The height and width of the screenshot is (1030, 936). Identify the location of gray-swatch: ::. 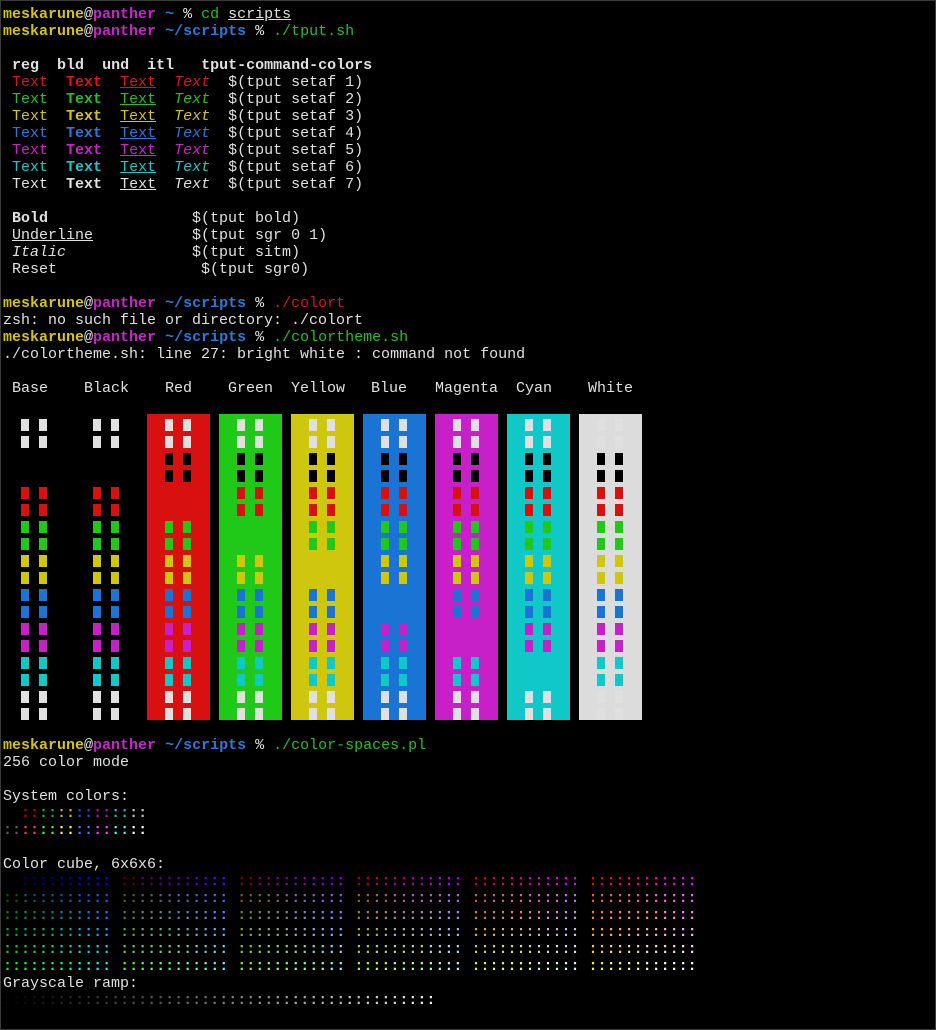
(318, 1000).